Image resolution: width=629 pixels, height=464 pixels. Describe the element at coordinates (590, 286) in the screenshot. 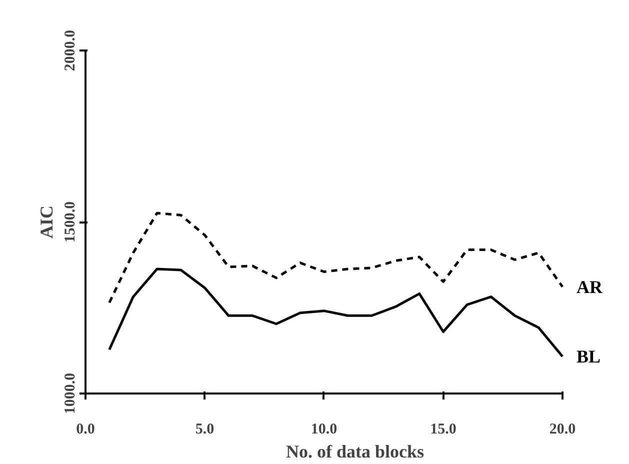

I see `series-label: AR` at that location.